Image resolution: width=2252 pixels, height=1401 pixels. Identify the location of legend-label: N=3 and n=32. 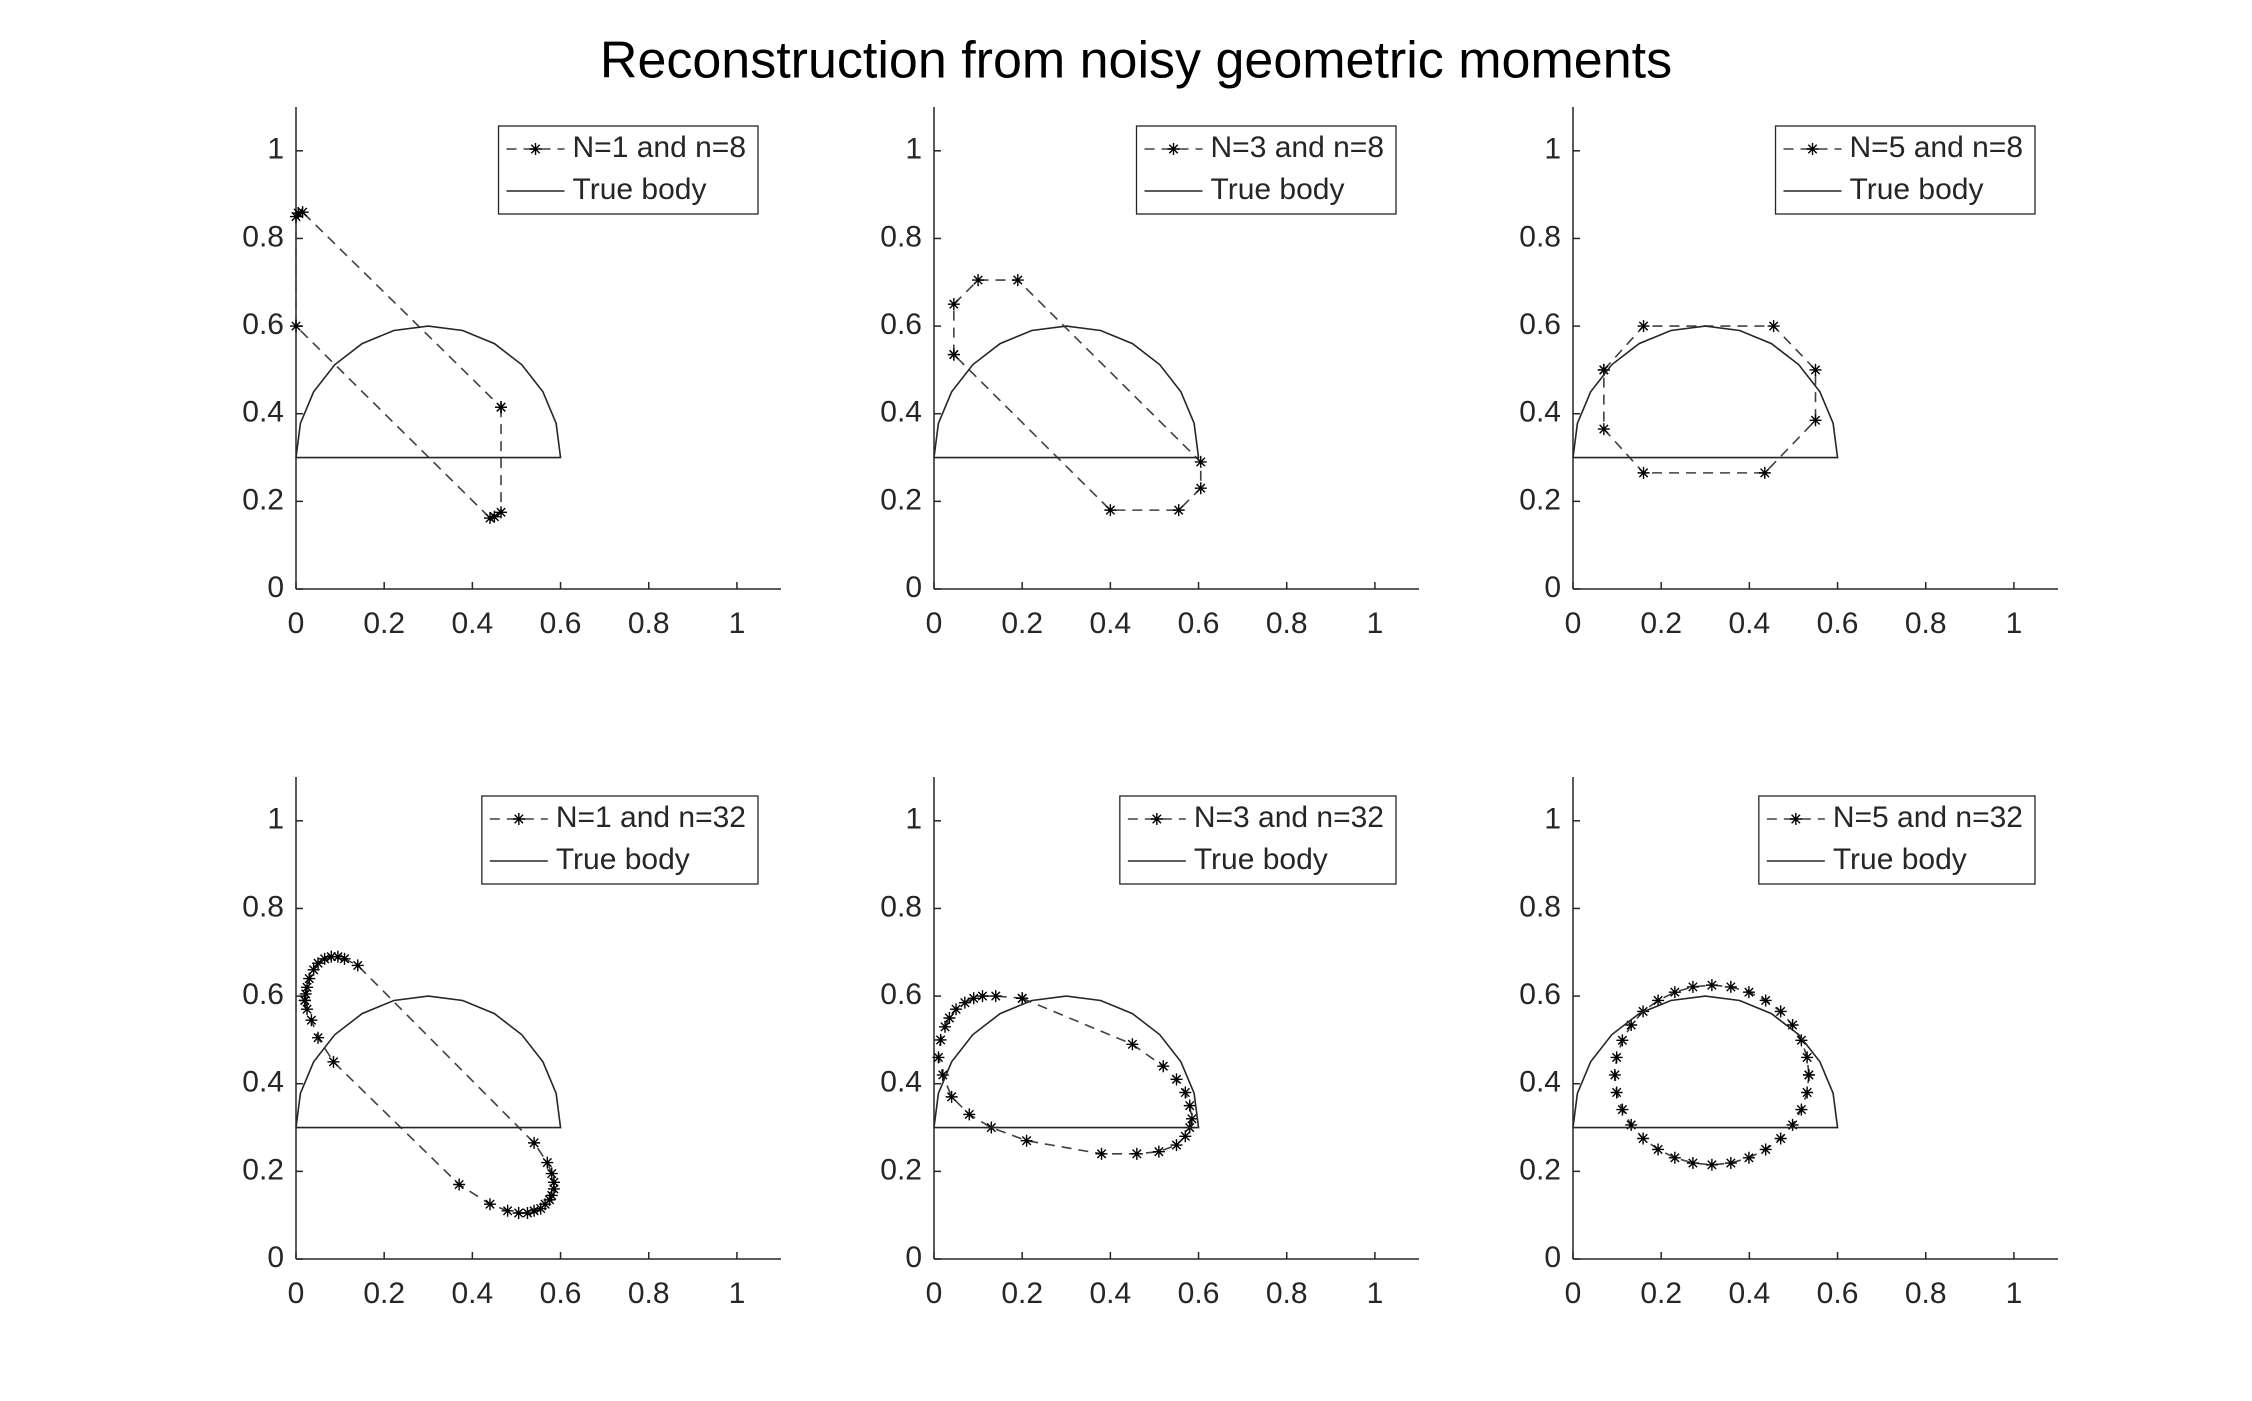
(1289, 817).